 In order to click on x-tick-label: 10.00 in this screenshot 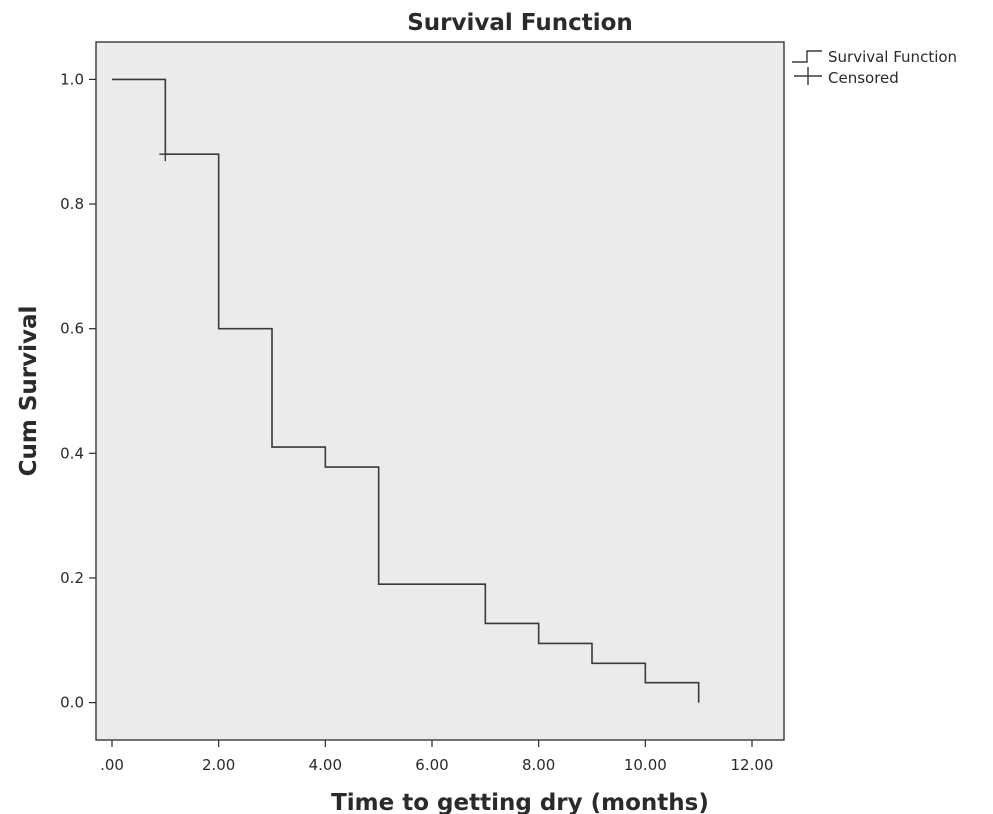, I will do `click(645, 765)`.